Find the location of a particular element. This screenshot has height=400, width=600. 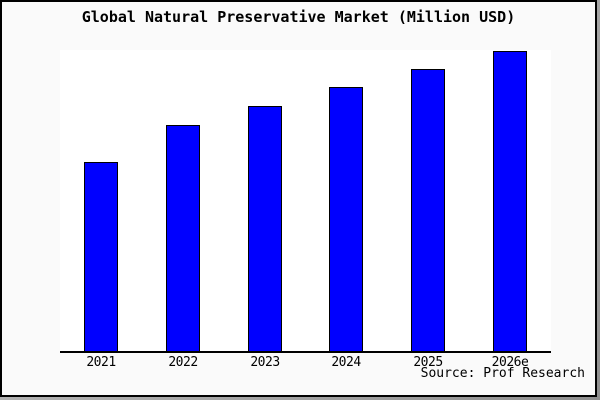

bar-2023 is located at coordinates (265, 228).